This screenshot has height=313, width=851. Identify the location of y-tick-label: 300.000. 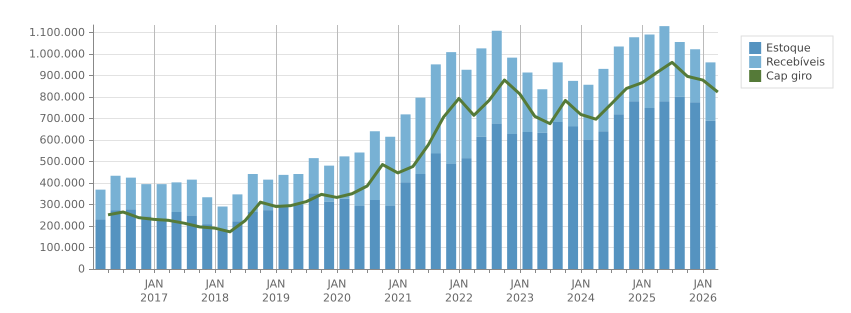
(62, 205).